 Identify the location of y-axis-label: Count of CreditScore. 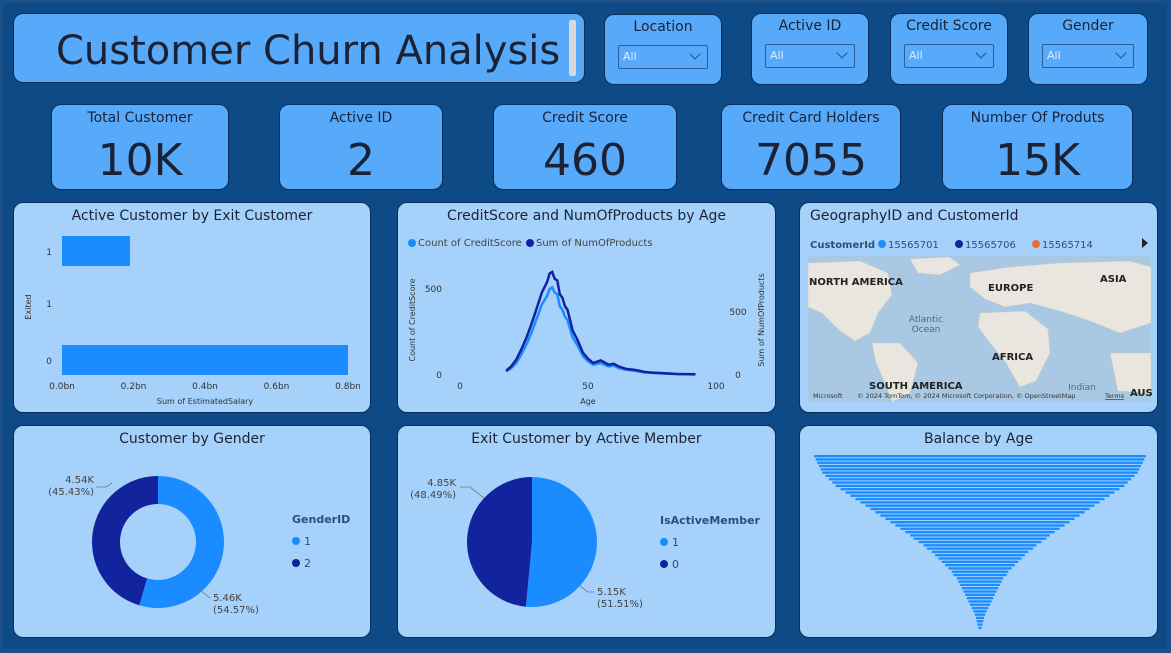
(412, 319).